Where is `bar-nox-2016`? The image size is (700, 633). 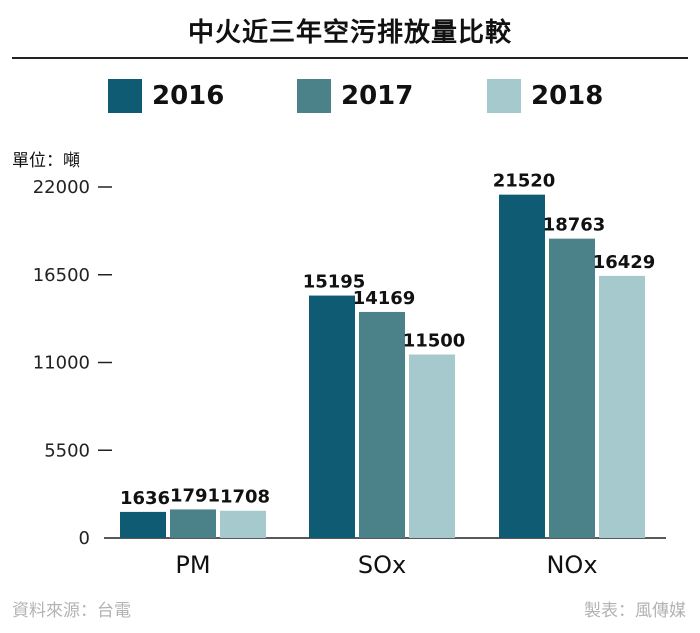 bar-nox-2016 is located at coordinates (522, 366).